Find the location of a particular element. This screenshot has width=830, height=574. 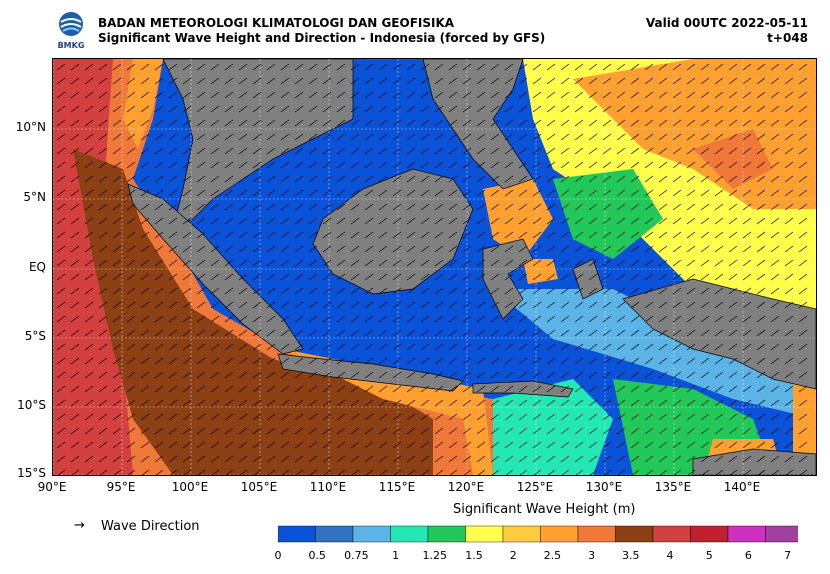

colorbar-tick-label: 1 is located at coordinates (396, 555).